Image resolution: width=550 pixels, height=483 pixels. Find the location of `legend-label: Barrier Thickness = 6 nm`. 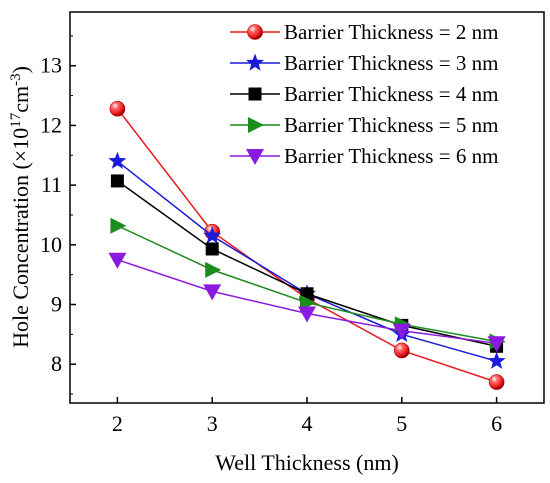

legend-label: Barrier Thickness = 6 nm is located at coordinates (391, 156).